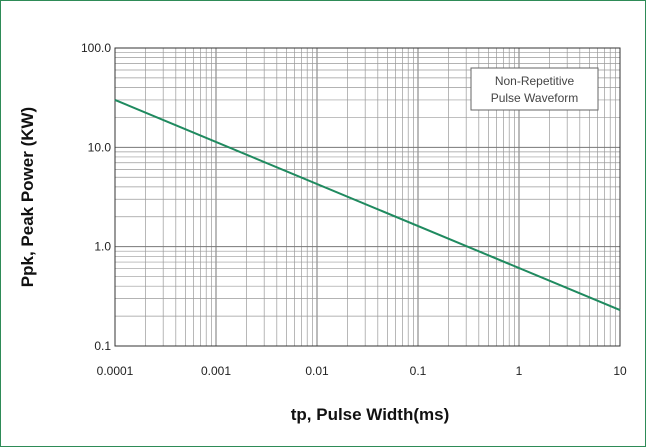  I want to click on x-tick-label: 0.01, so click(317, 371).